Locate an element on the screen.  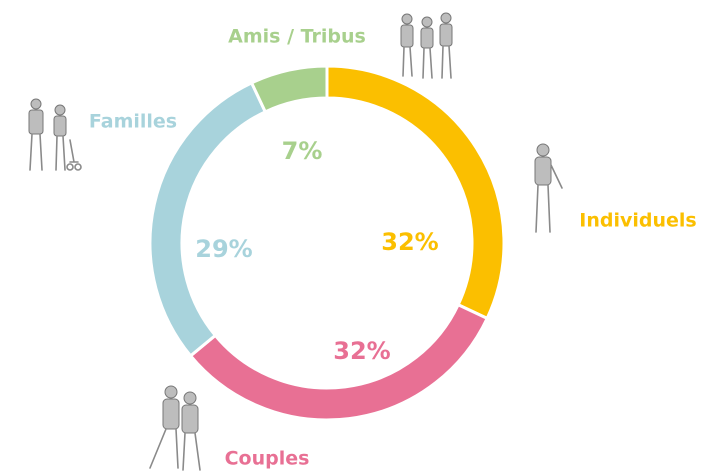
illustration-couple is located at coordinates (175, 428).